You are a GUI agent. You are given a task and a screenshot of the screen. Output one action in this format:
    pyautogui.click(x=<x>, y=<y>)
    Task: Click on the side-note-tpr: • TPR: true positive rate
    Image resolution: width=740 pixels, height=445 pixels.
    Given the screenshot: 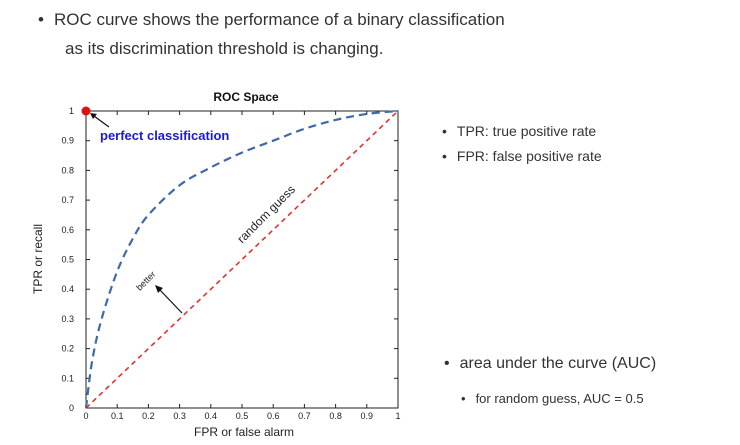 What is the action you would take?
    pyautogui.click(x=519, y=131)
    